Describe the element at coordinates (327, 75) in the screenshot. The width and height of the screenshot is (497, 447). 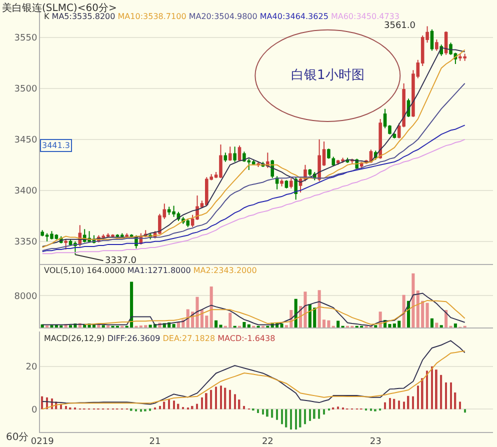
I see `annotation: 白银1小时图` at that location.